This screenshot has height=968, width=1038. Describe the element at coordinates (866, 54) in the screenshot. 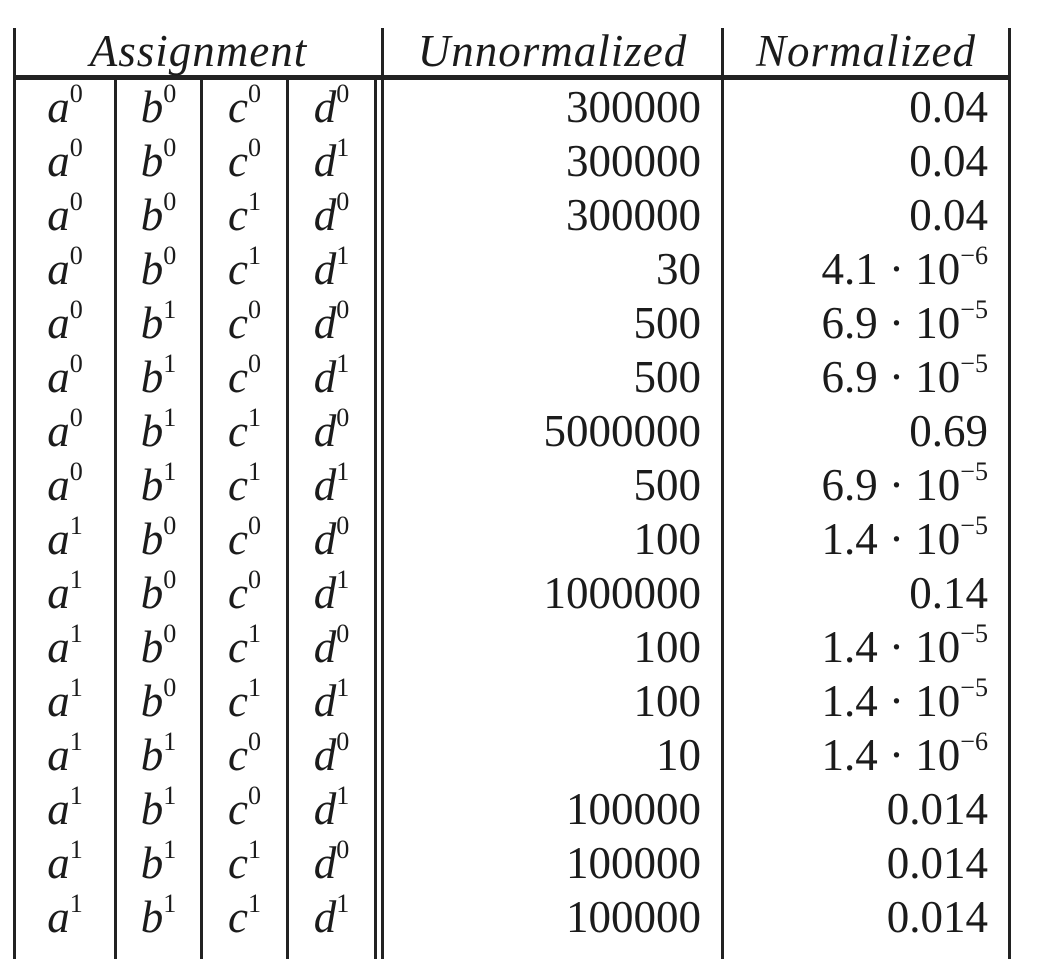

I see `normalized-column-header: Normalized` at that location.